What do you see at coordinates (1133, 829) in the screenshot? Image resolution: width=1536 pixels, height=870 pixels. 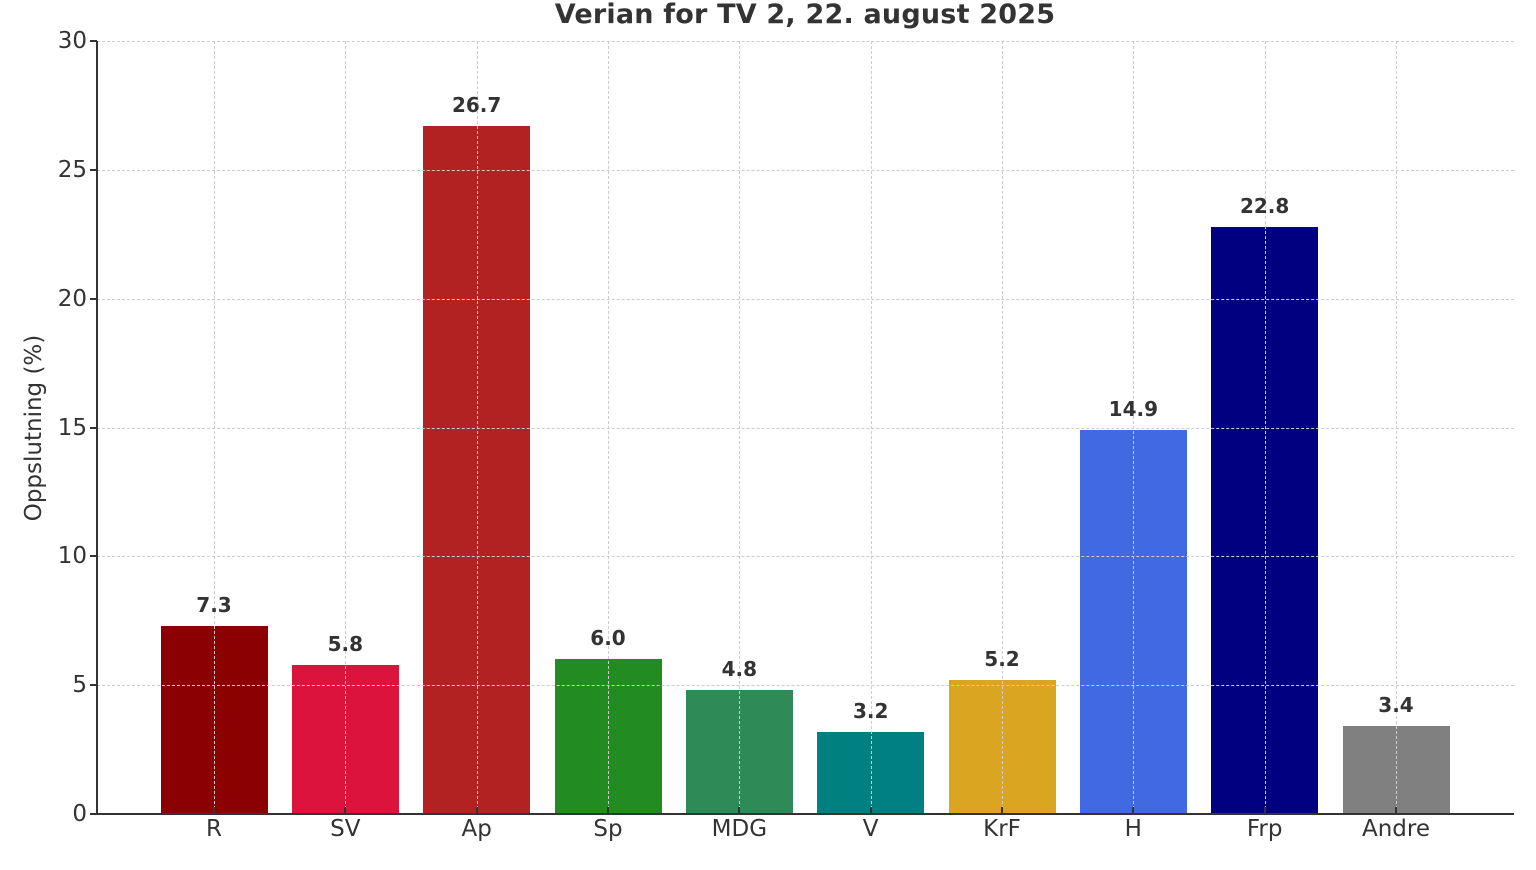 I see `x-tick-label: H` at bounding box center [1133, 829].